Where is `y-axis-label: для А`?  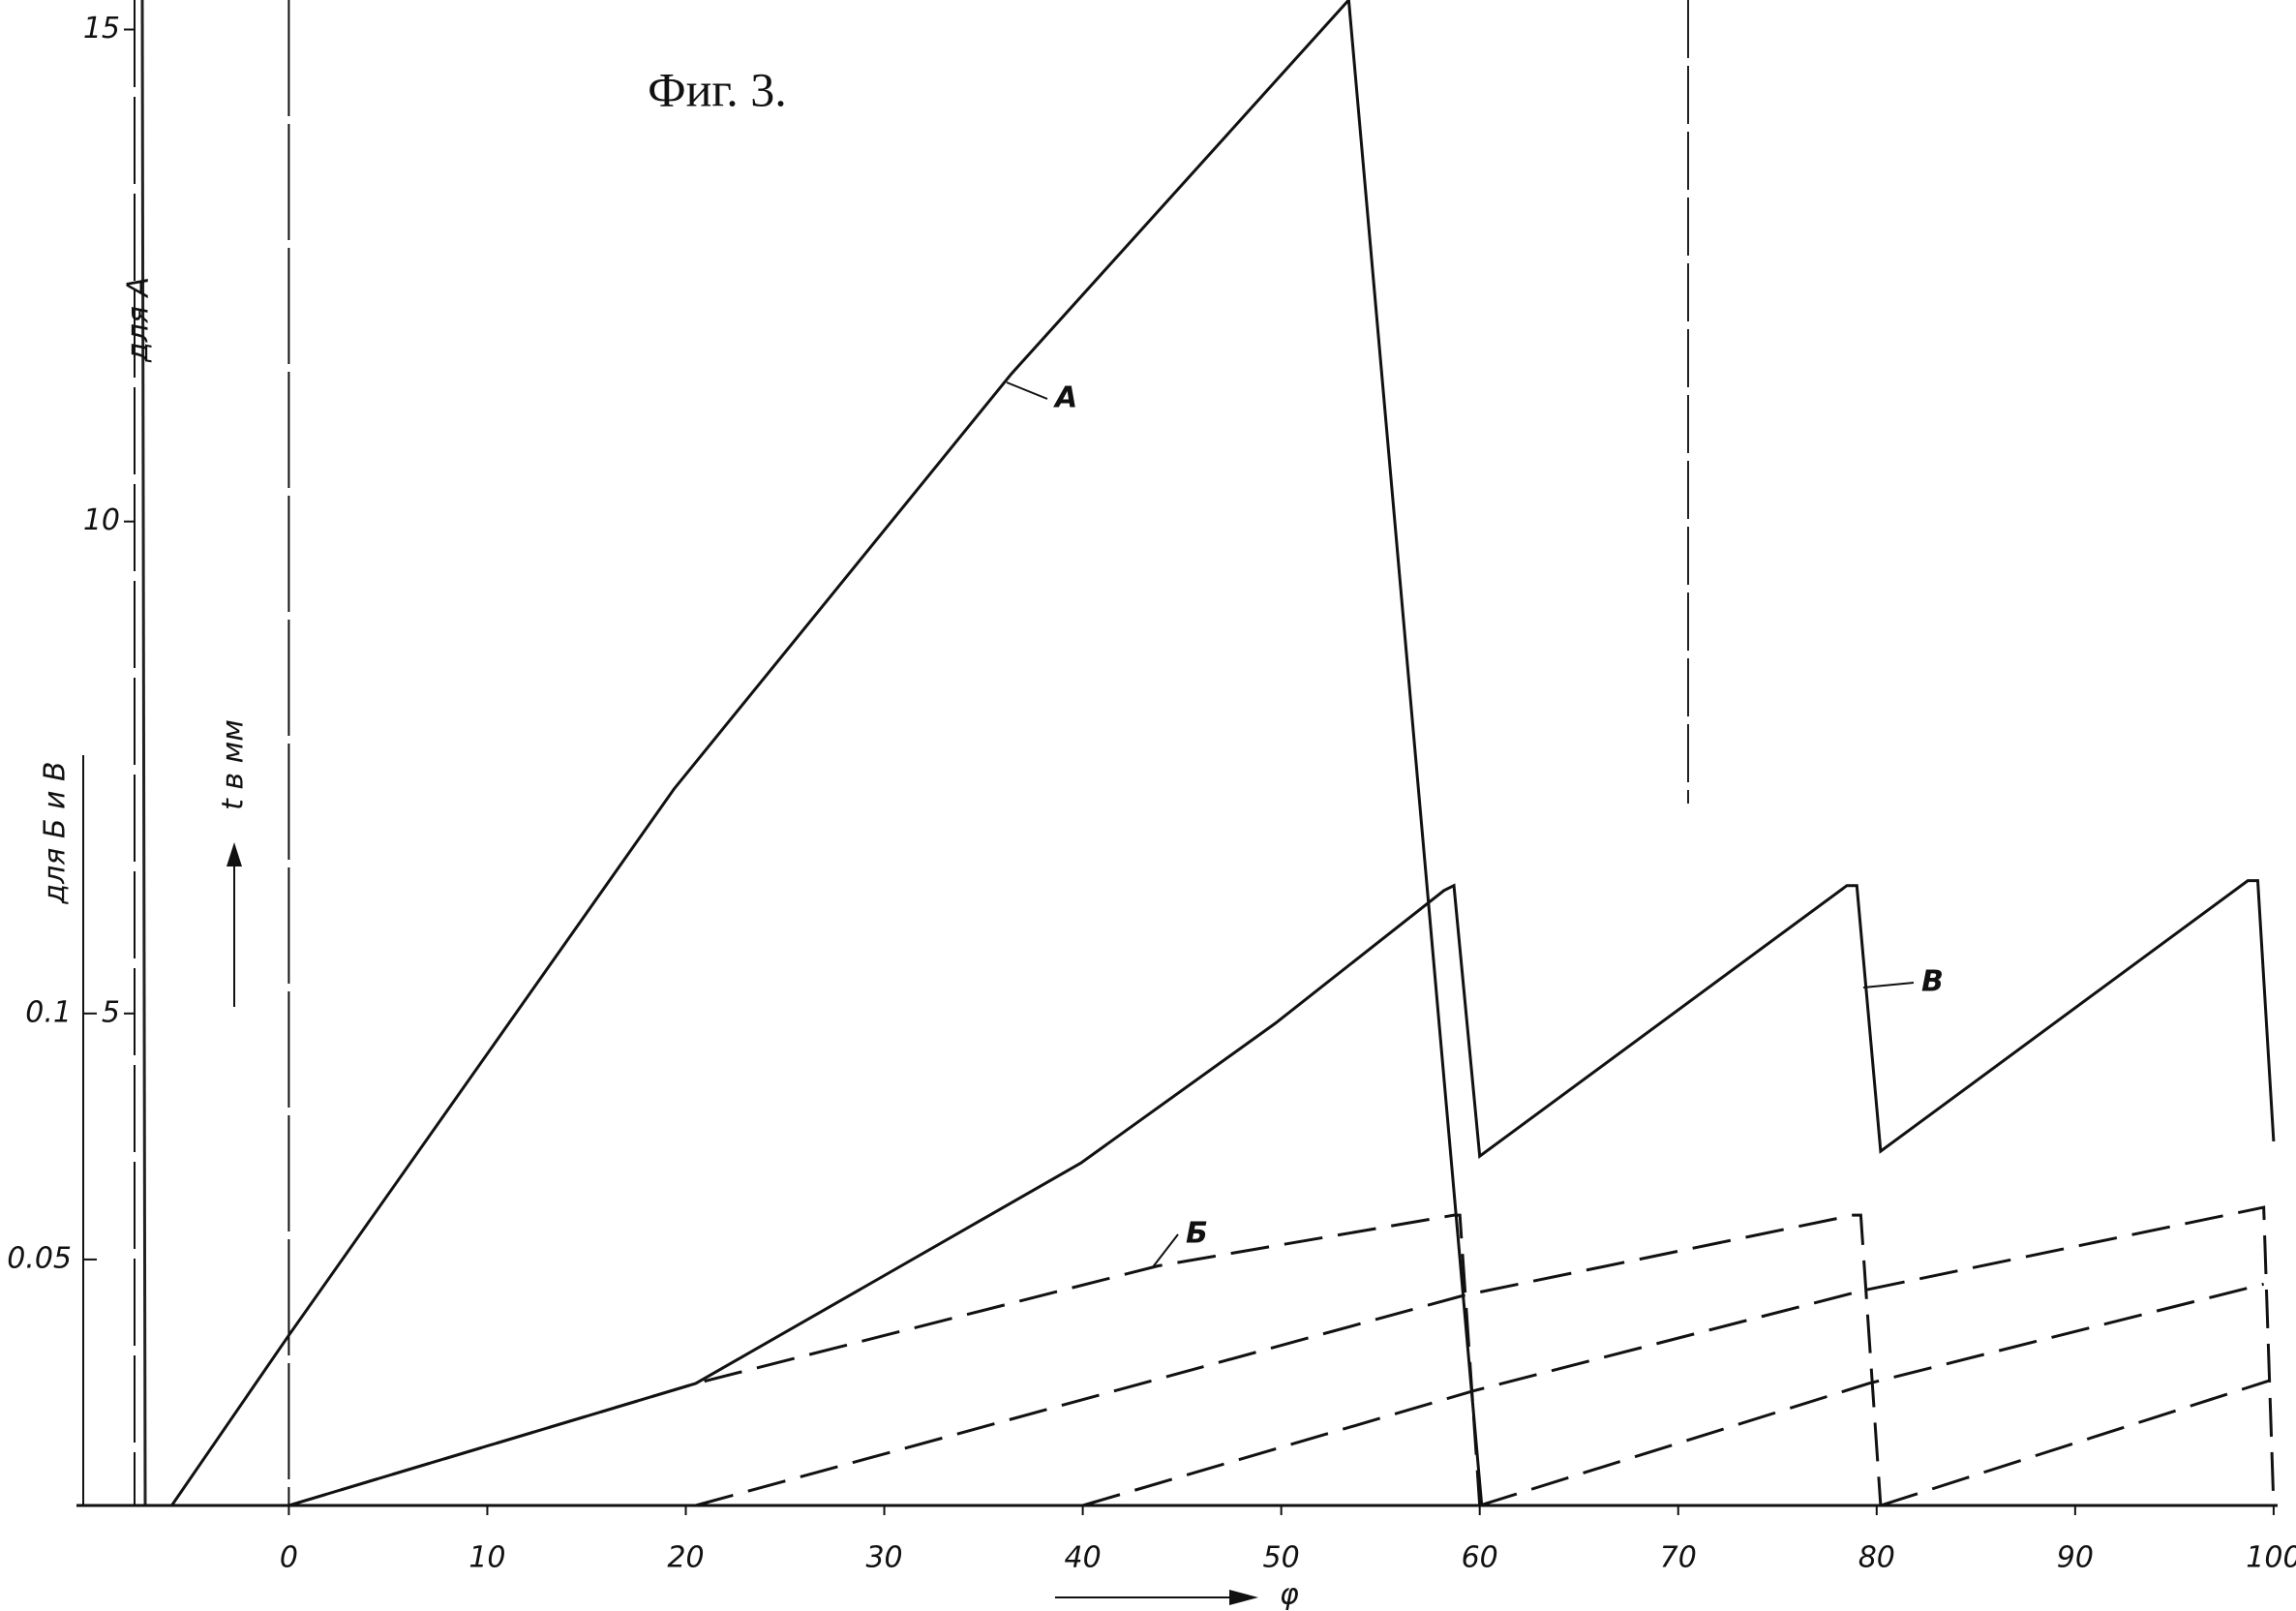
y-axis-label: для А is located at coordinates (139, 320).